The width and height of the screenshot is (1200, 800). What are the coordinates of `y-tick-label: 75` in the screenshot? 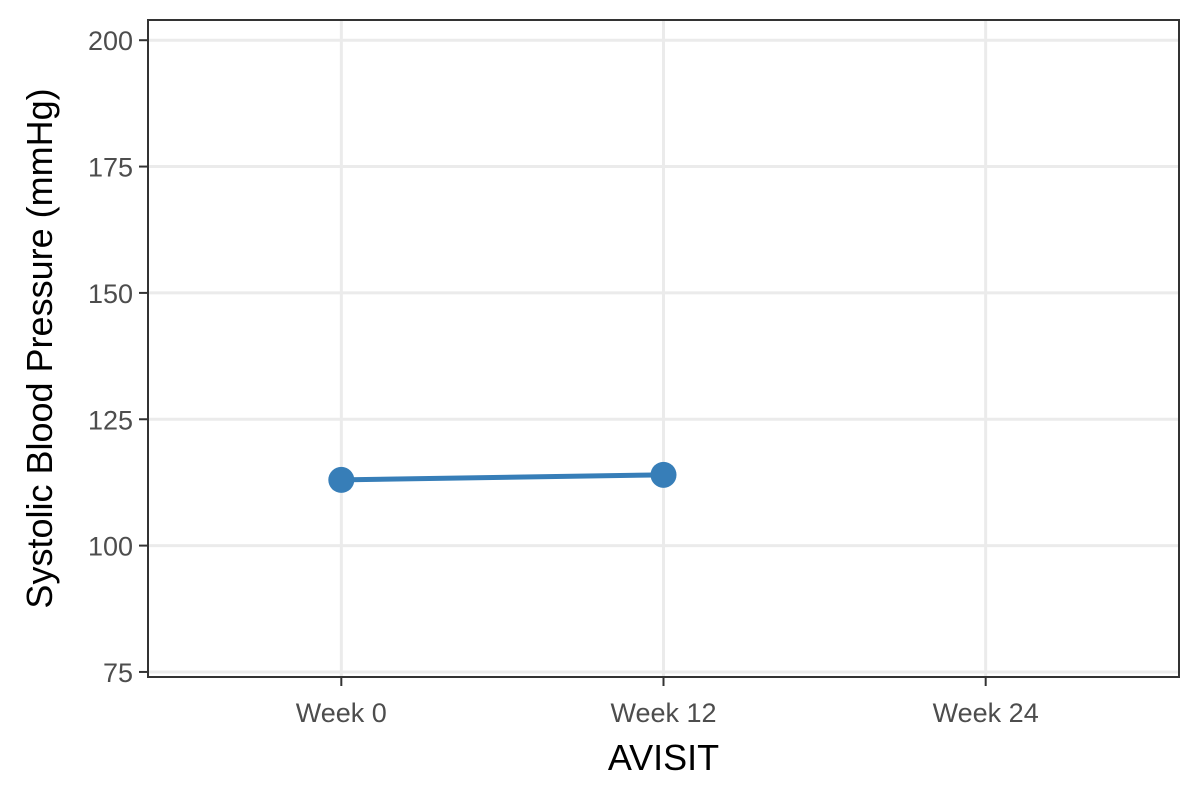 It's located at (118, 673).